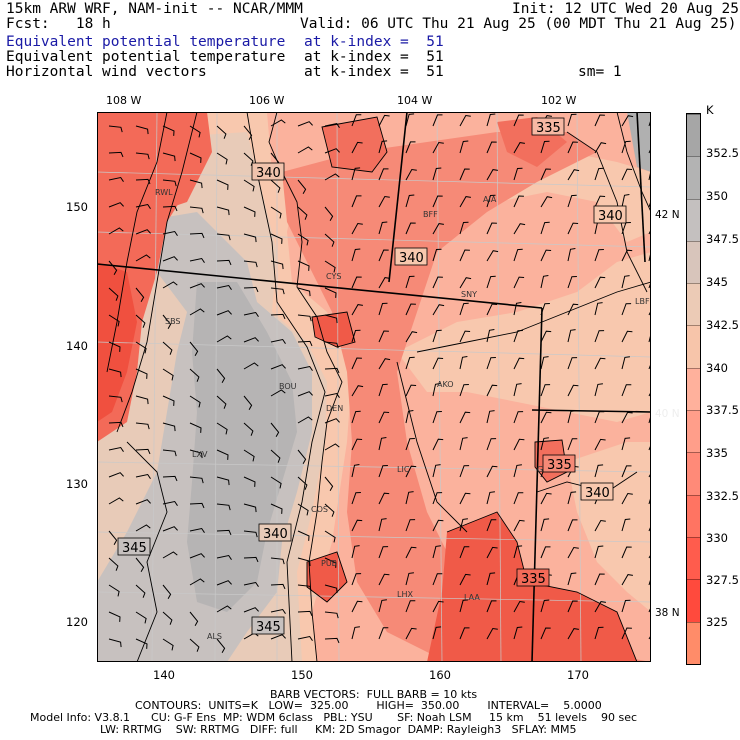  Describe the element at coordinates (164, 192) in the screenshot. I see `city-rwl: RWL` at that location.